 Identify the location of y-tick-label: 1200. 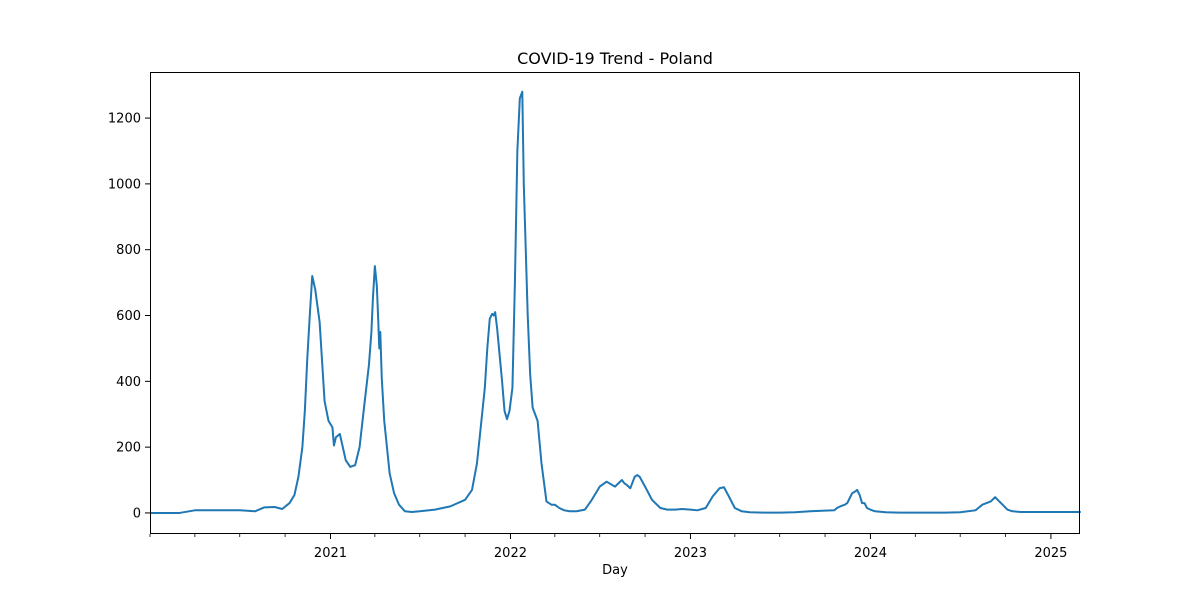
(124, 119).